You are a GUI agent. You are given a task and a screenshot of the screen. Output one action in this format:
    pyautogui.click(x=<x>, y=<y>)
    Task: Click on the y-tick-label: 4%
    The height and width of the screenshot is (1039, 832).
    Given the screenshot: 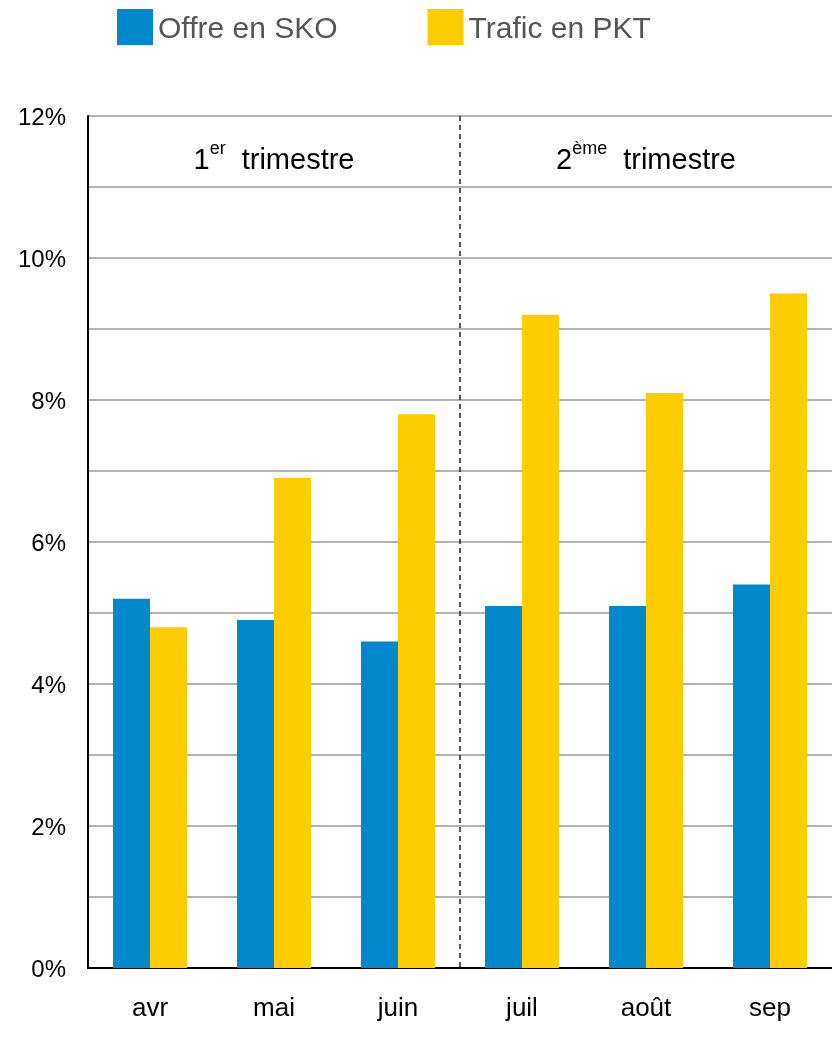 What is the action you would take?
    pyautogui.click(x=48, y=684)
    